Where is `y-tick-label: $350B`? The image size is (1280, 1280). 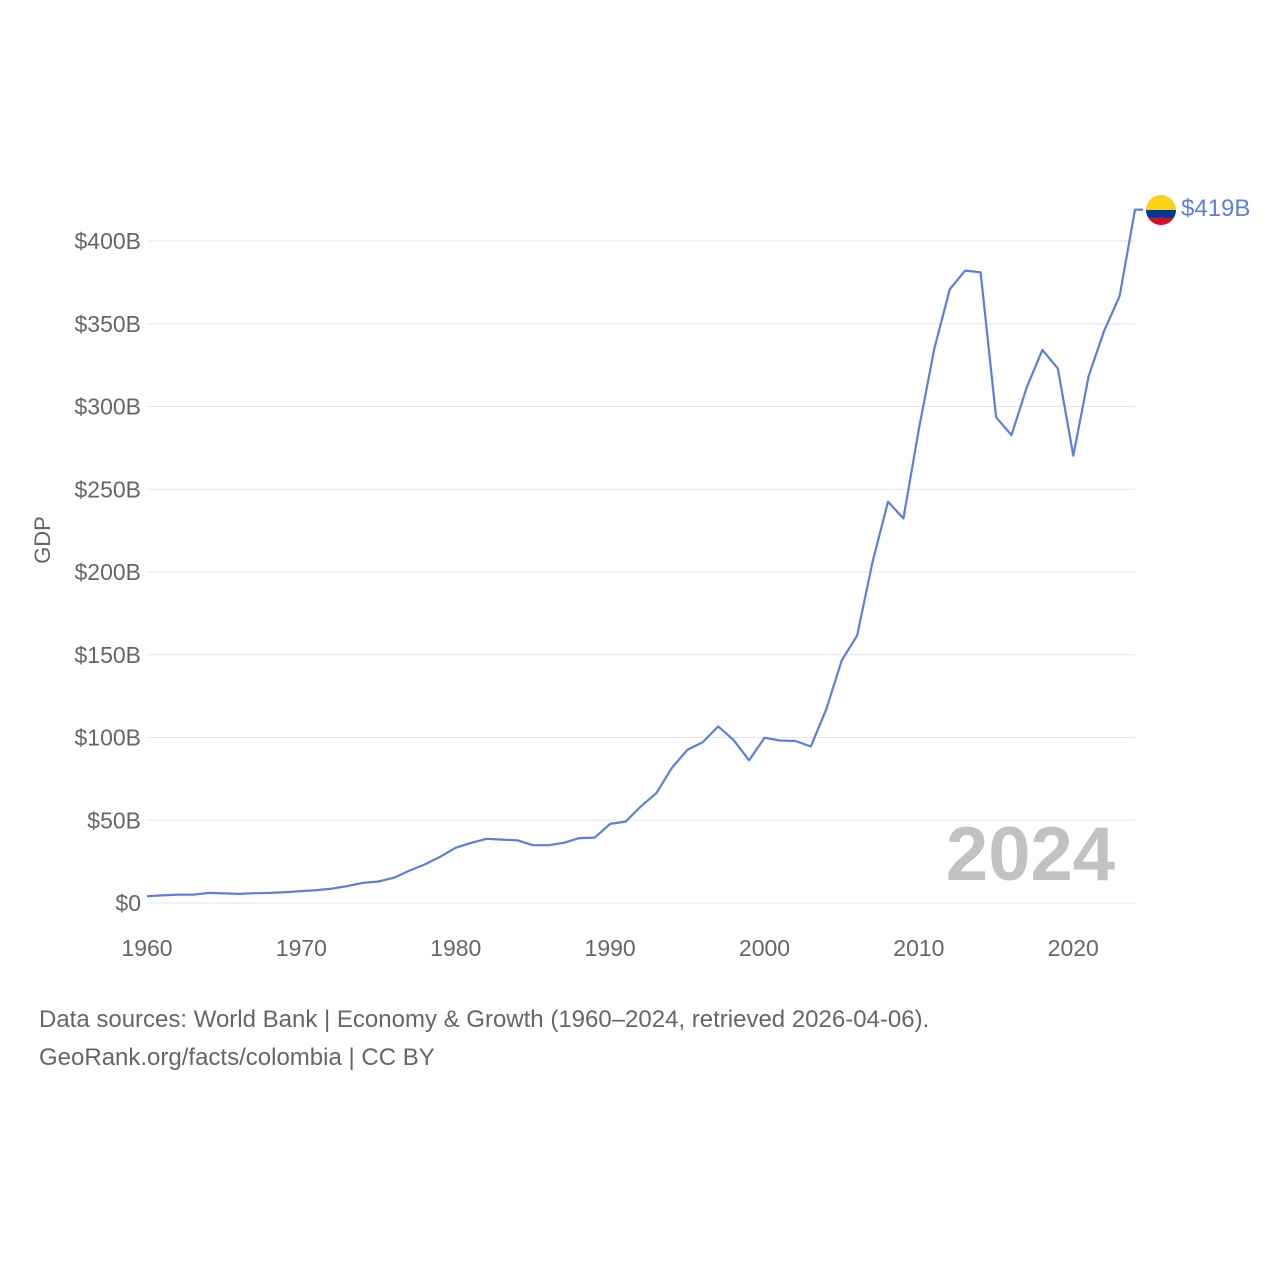
y-tick-label: $350B is located at coordinates (107, 324).